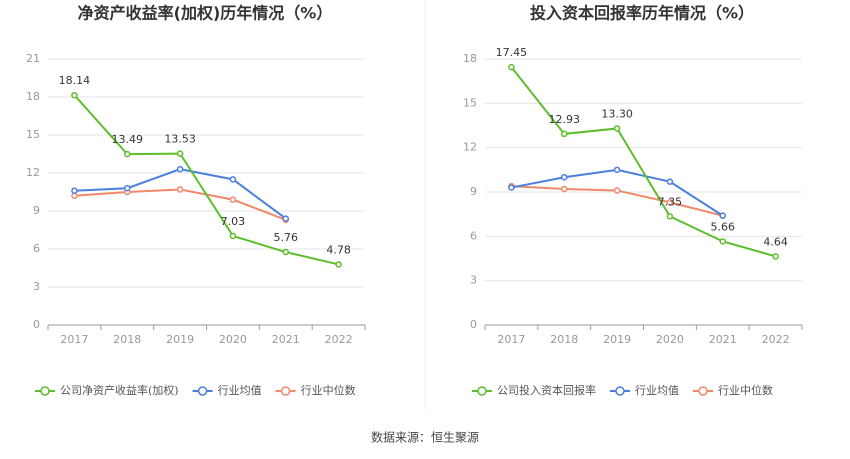  I want to click on data-label: 7.35, so click(670, 201).